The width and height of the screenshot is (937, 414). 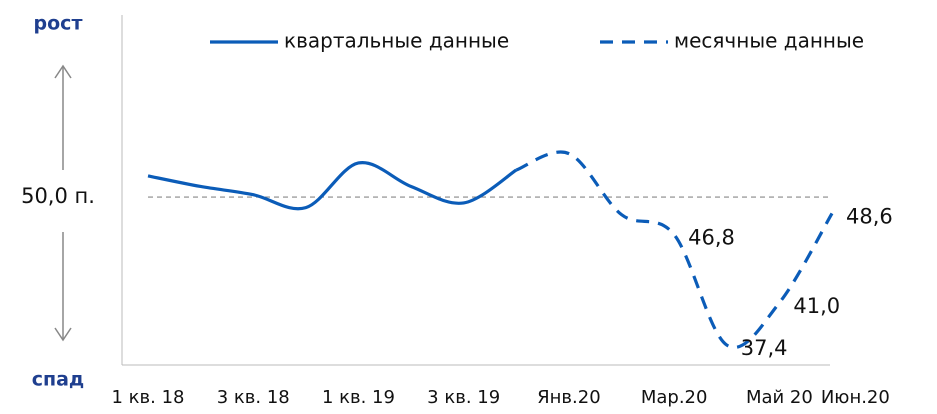 I want to click on x-tick-label: 1 кв. 19, so click(x=358, y=397).